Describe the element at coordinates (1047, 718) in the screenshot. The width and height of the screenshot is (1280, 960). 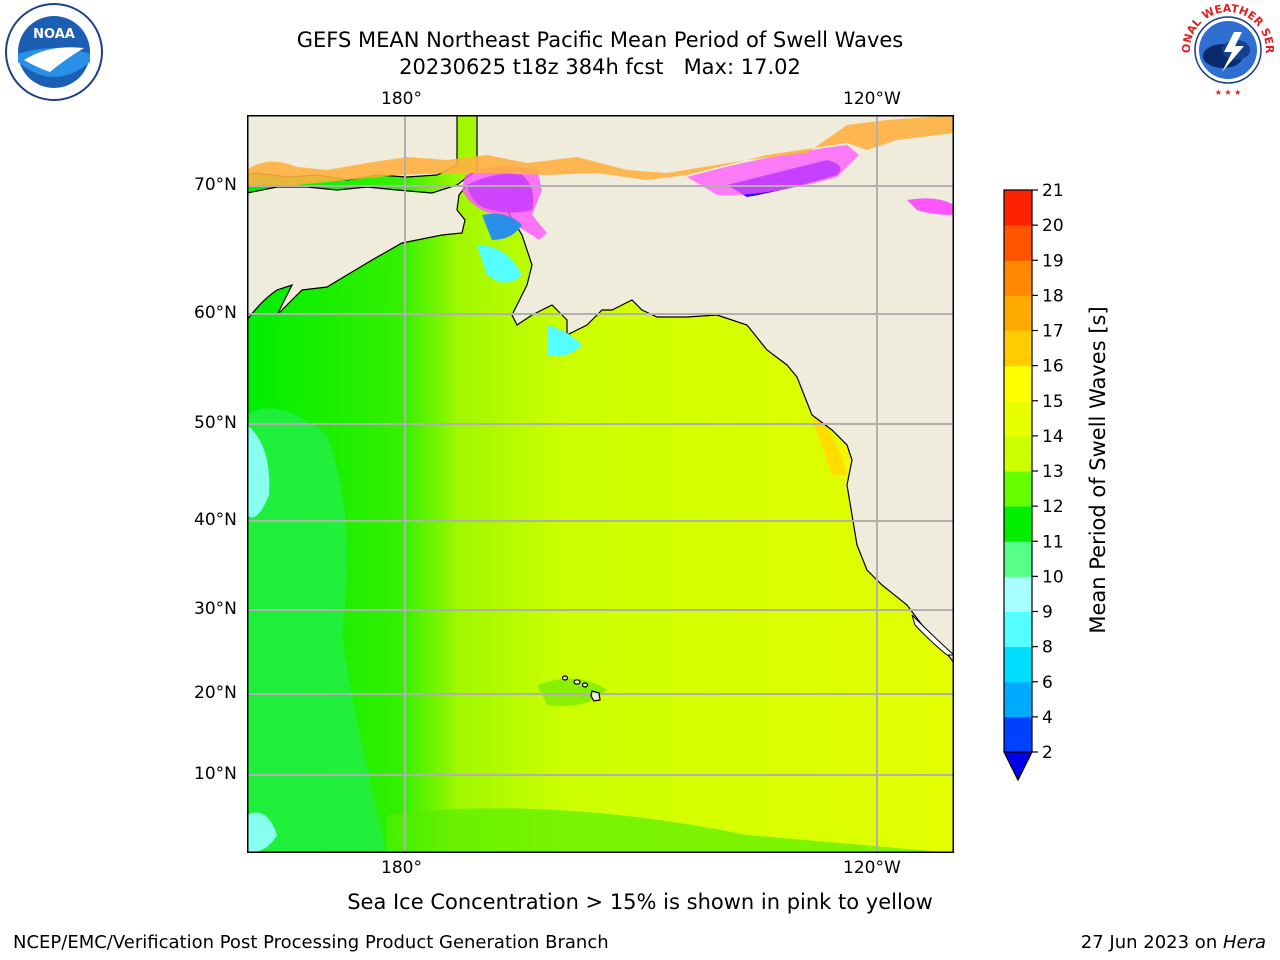
I see `colorbar-tick-label: 4` at that location.